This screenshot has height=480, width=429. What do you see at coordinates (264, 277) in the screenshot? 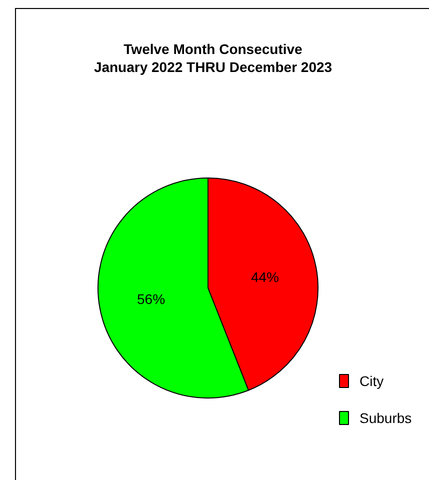
I see `data-label: 44%` at bounding box center [264, 277].